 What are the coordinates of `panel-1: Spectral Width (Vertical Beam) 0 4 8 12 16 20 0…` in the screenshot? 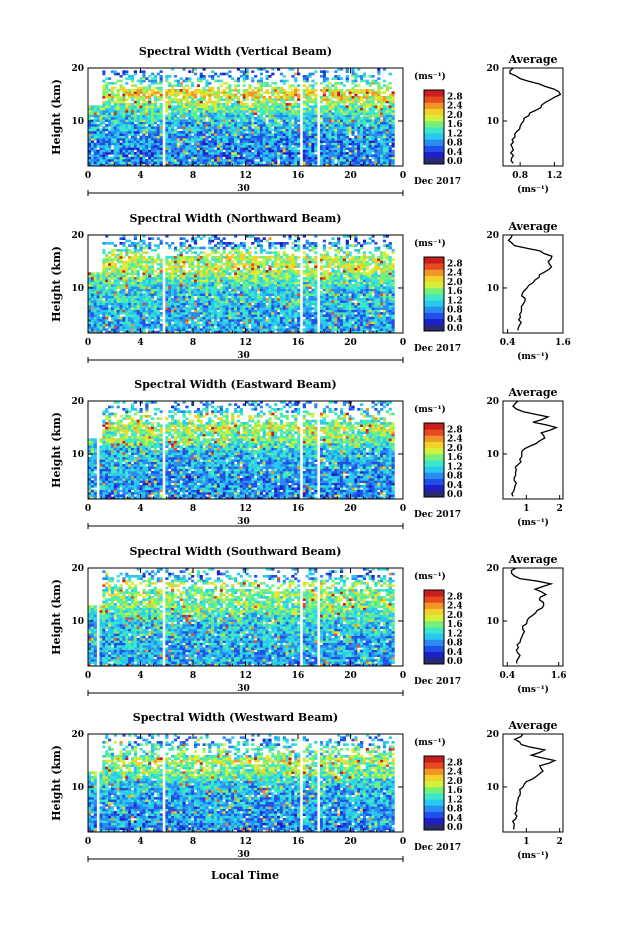 It's located at (307, 120).